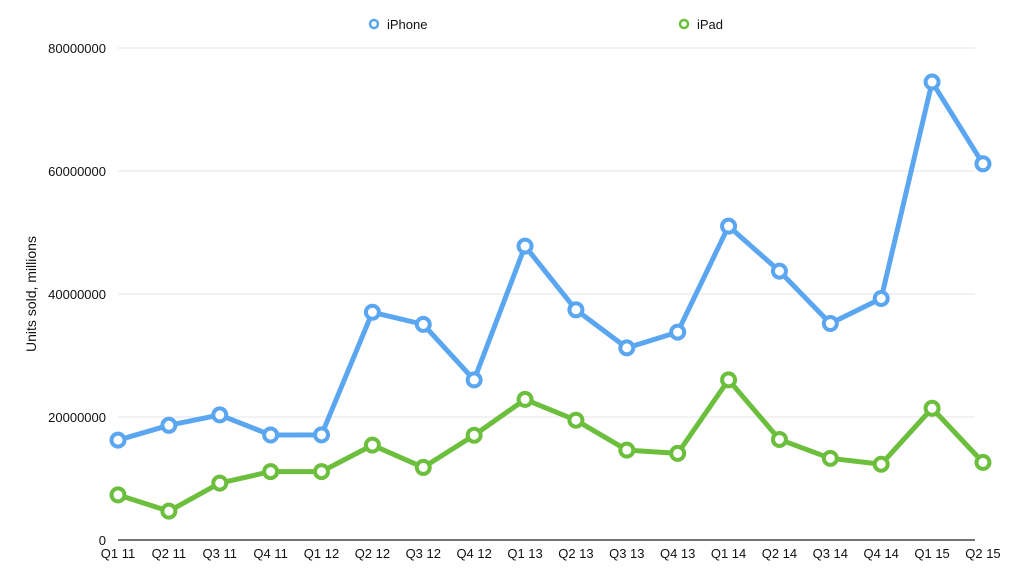 This screenshot has width=1022, height=578. What do you see at coordinates (77, 417) in the screenshot?
I see `y-tick-label: 20000000` at bounding box center [77, 417].